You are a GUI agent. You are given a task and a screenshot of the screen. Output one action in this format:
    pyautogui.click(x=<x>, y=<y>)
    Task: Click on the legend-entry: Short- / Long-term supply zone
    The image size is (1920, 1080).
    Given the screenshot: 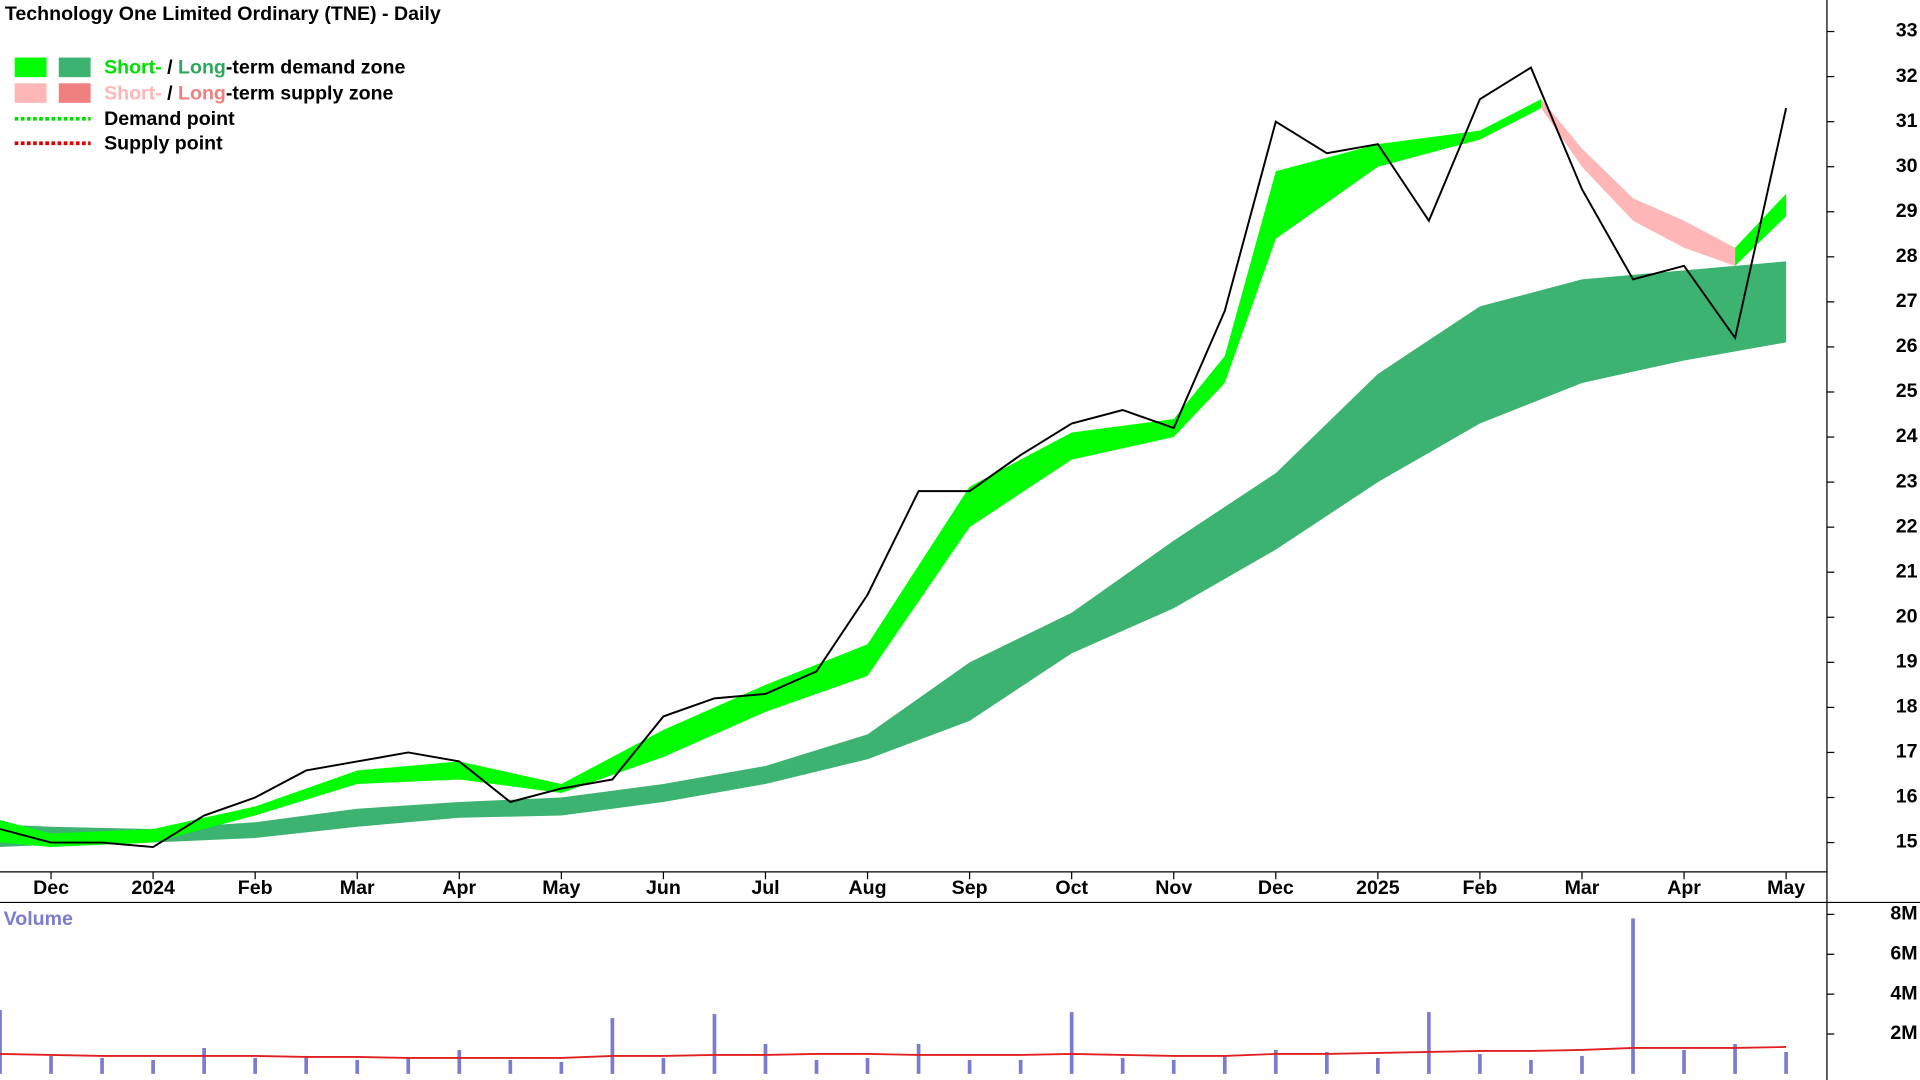 What is the action you would take?
    pyautogui.click(x=248, y=93)
    